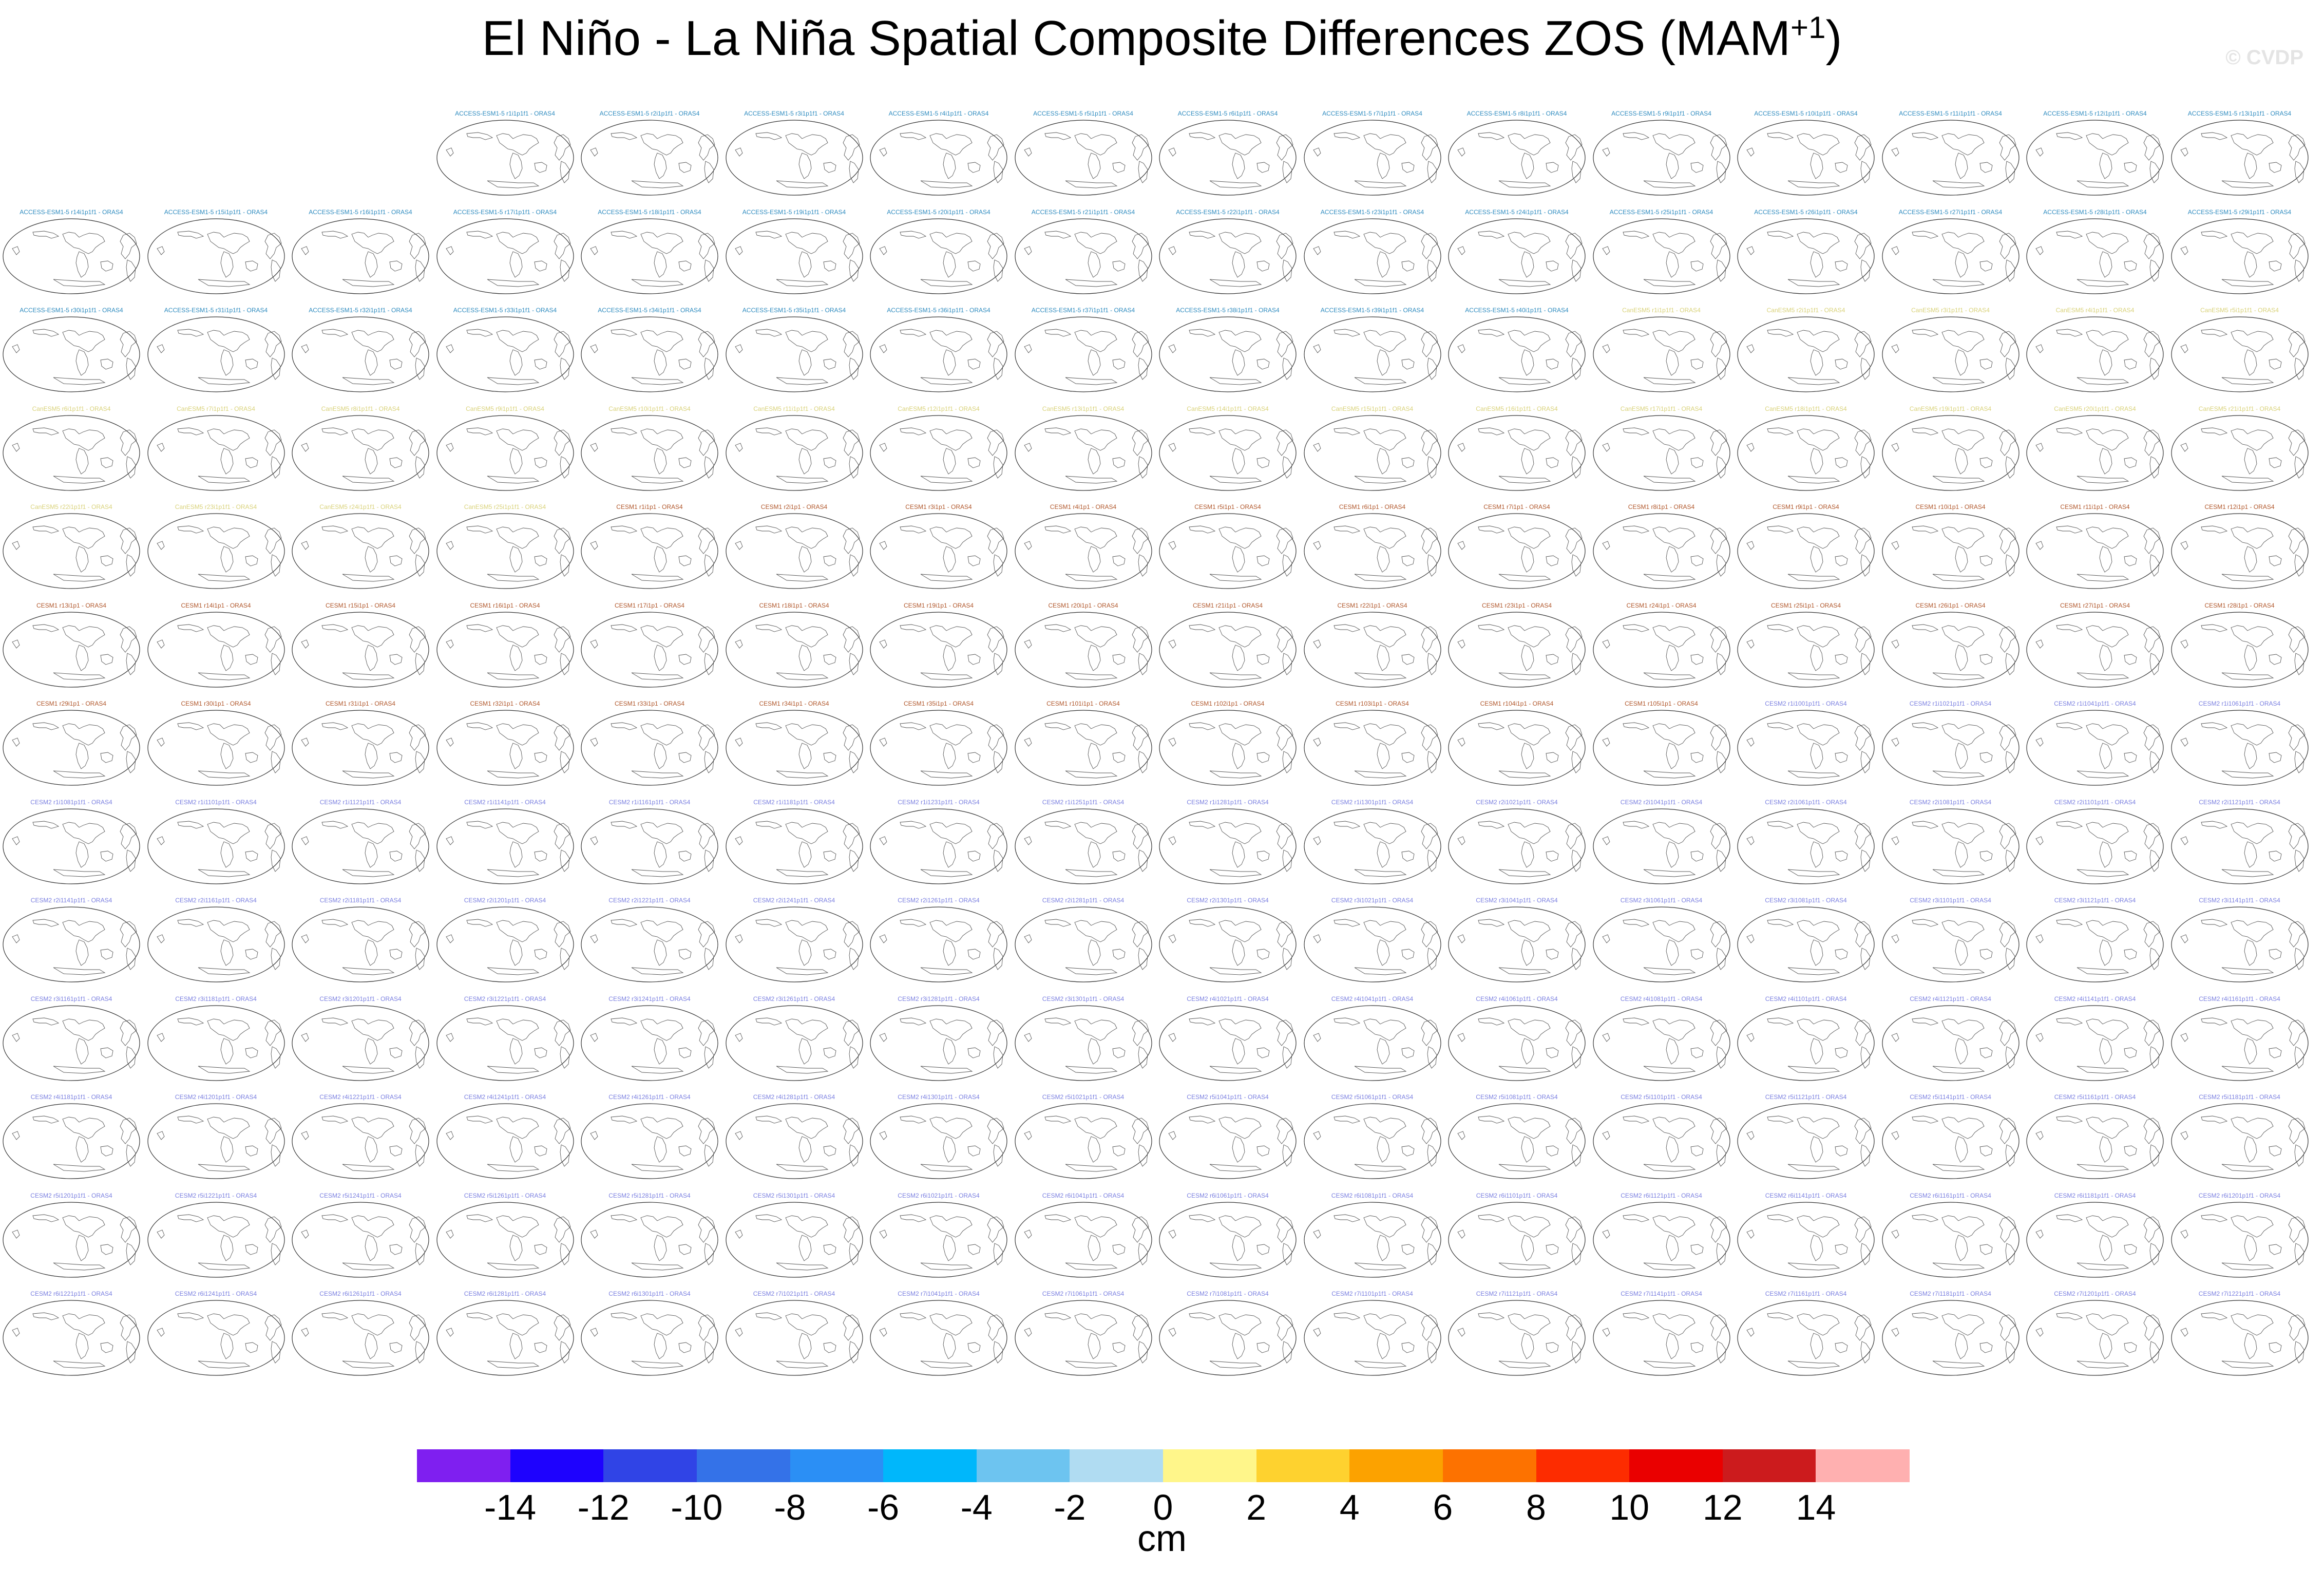  I want to click on map-panel: CESM2 r6i1061p1f1 - ORAS4, so click(1227, 1235).